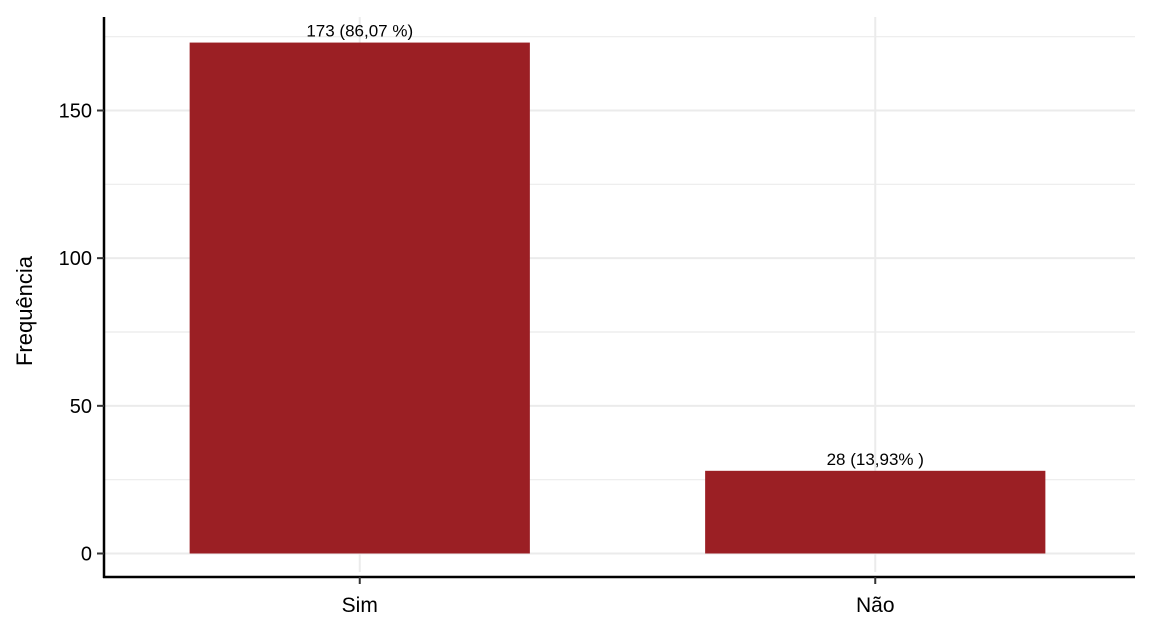  Describe the element at coordinates (875, 512) in the screenshot. I see `bar-n-o` at that location.